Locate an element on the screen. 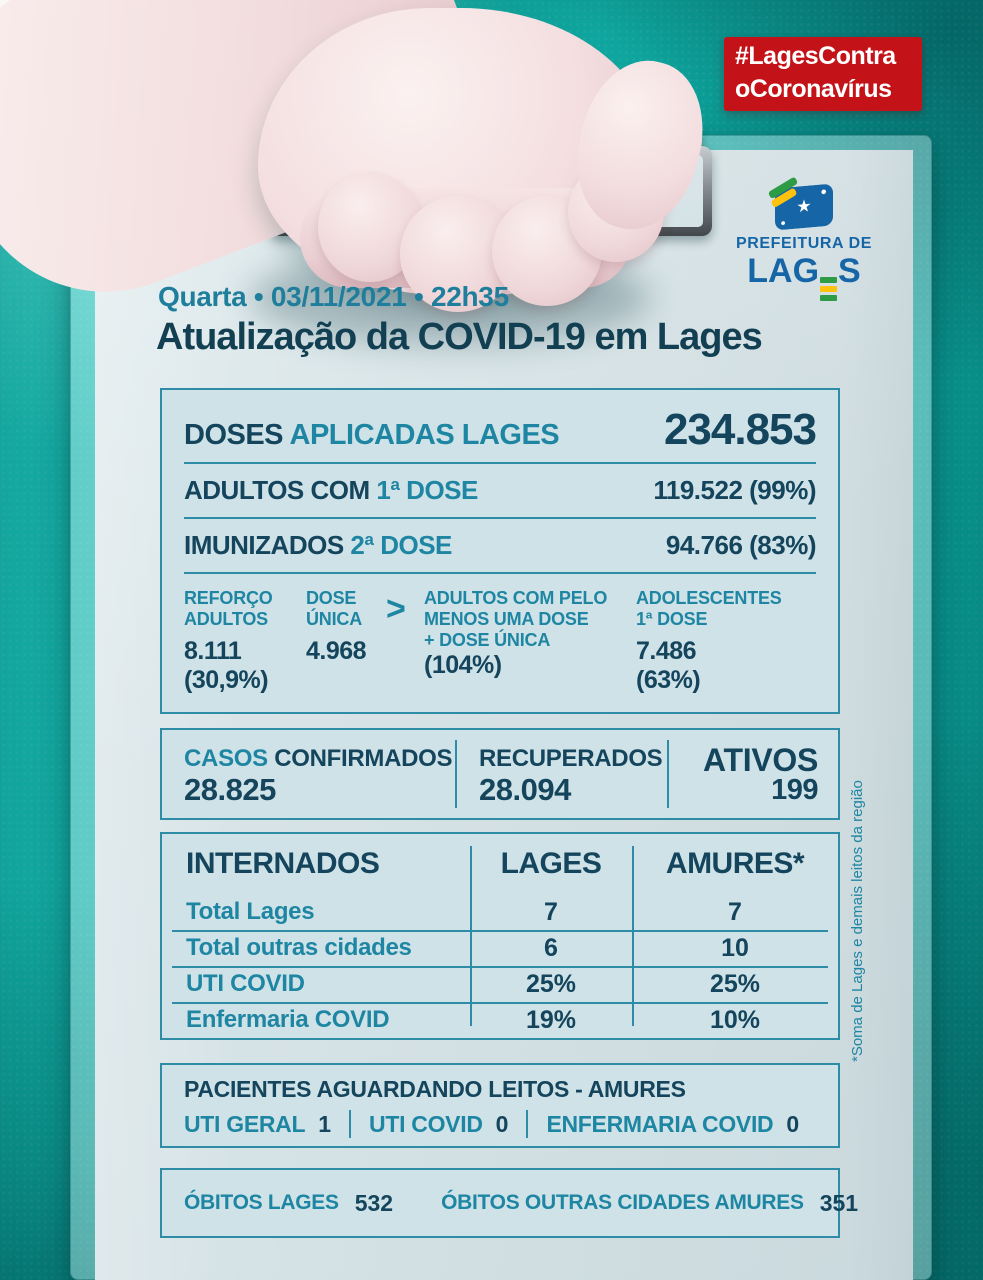 The width and height of the screenshot is (983, 1280). first-dose-label-dark: ADULTOS COM is located at coordinates (277, 490).